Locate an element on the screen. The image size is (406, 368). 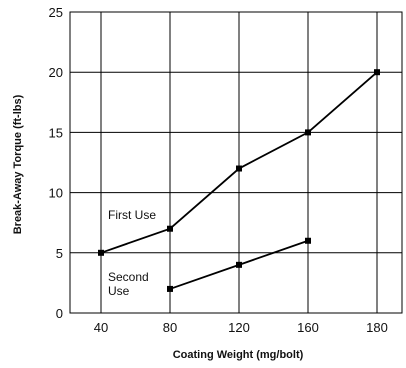
annotation-first-use: First Use is located at coordinates (132, 215).